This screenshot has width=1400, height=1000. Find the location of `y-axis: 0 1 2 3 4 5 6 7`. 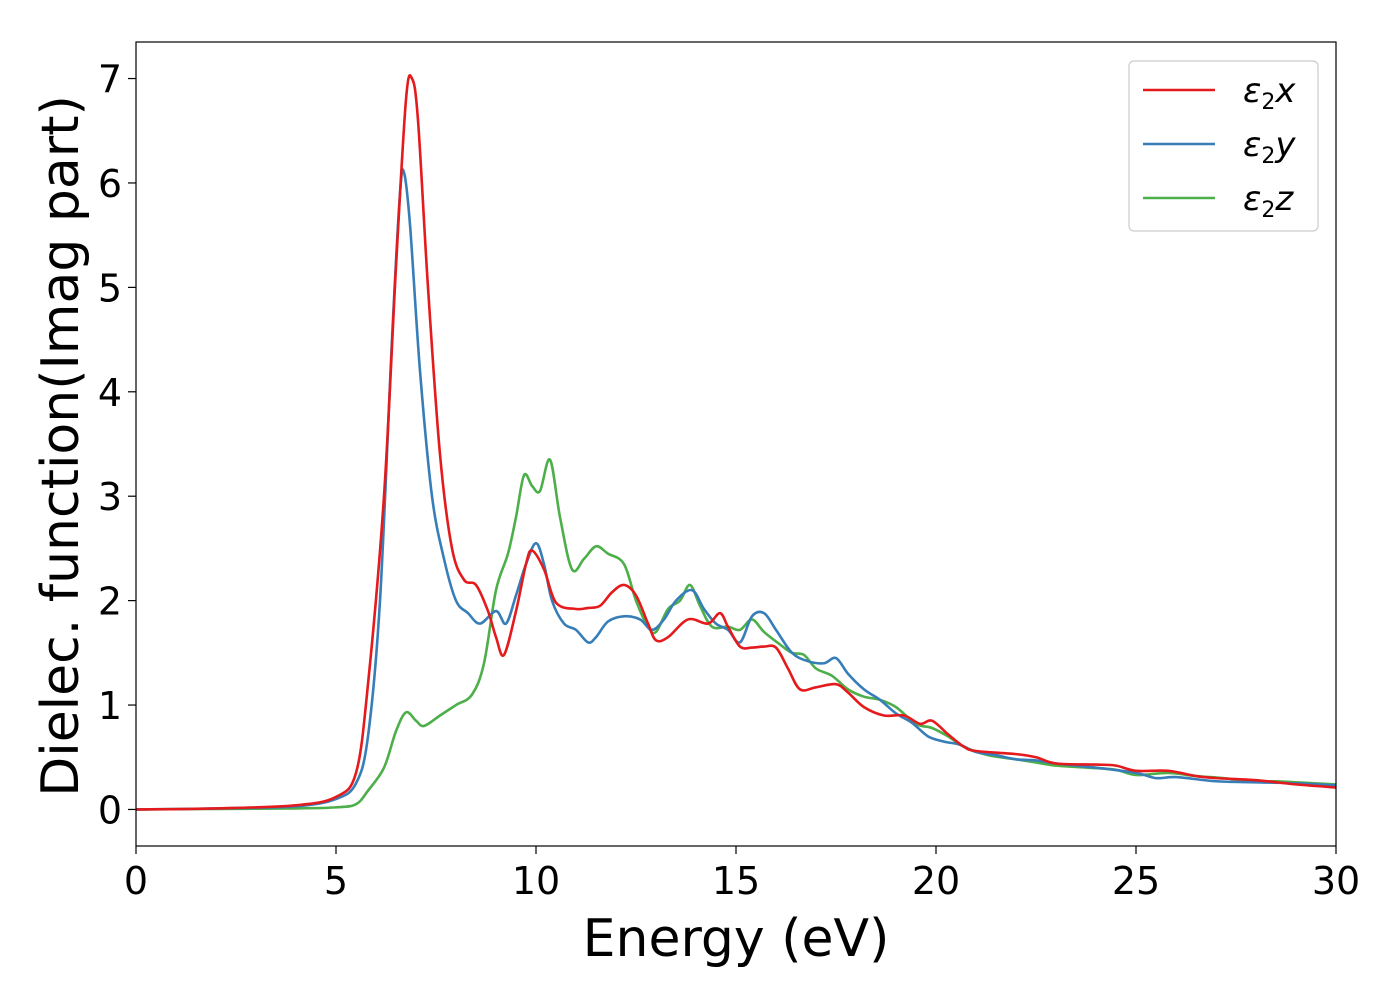

y-axis: 0 1 2 3 4 5 6 7 is located at coordinates (117, 445).